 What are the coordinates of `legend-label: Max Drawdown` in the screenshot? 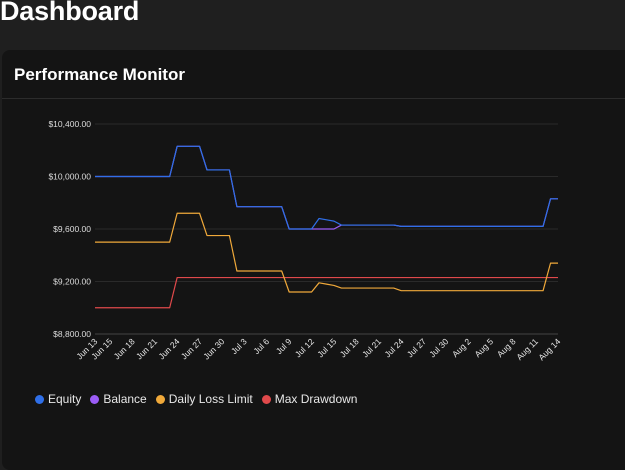 It's located at (316, 399).